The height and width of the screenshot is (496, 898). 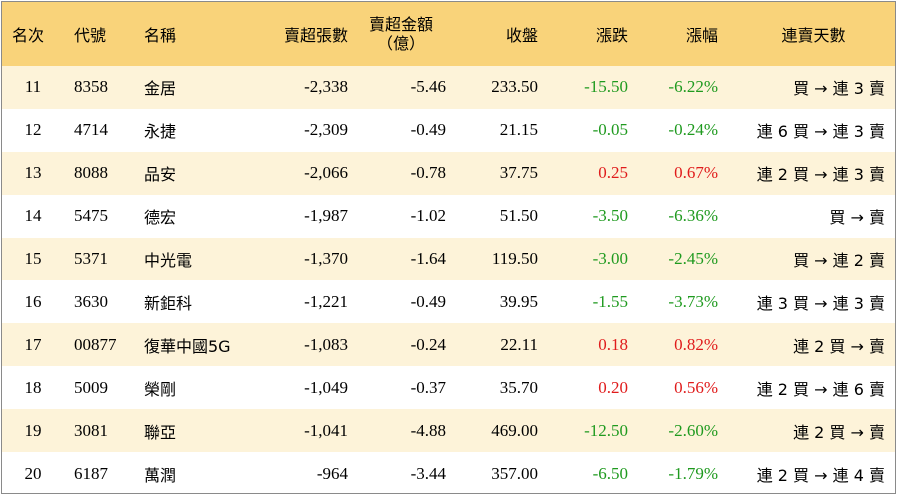 I want to click on sell-streak-cell: 買 → 連 2 賣, so click(x=839, y=261).